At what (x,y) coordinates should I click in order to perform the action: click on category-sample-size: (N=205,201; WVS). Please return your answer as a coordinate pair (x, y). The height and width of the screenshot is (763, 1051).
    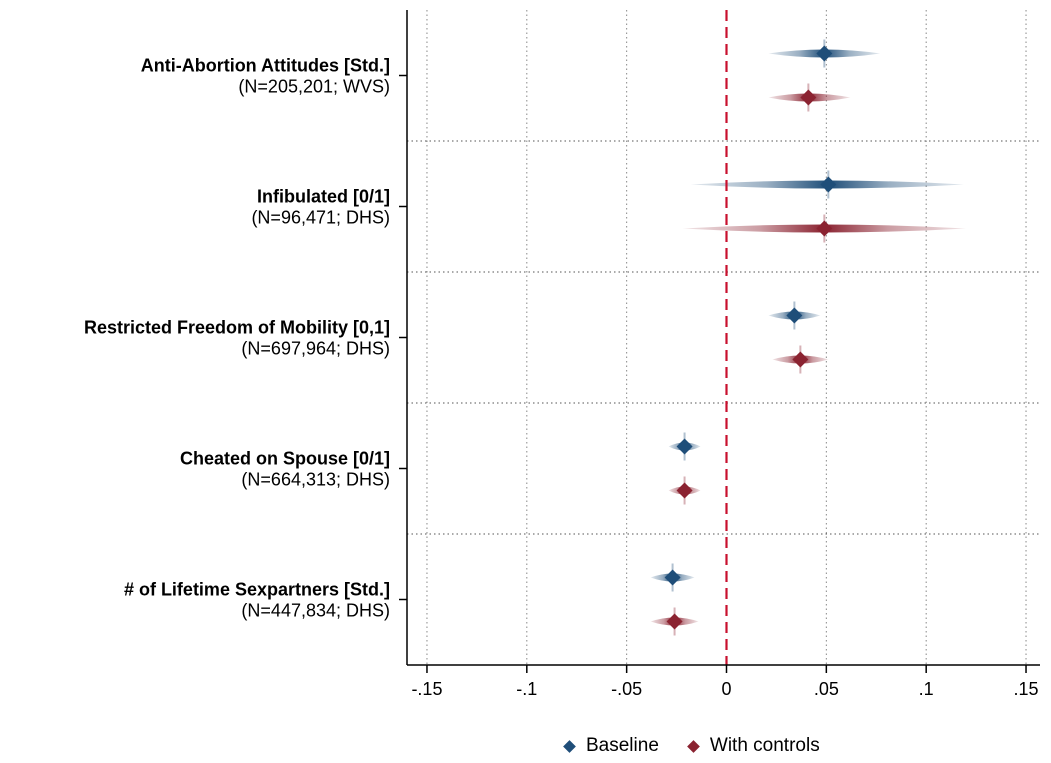
    Looking at the image, I should click on (314, 87).